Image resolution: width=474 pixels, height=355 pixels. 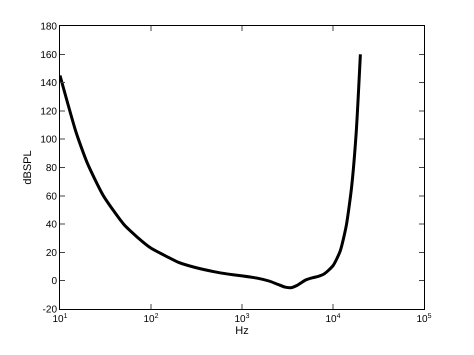 What do you see at coordinates (54, 282) in the screenshot?
I see `y-tick-label: 0` at bounding box center [54, 282].